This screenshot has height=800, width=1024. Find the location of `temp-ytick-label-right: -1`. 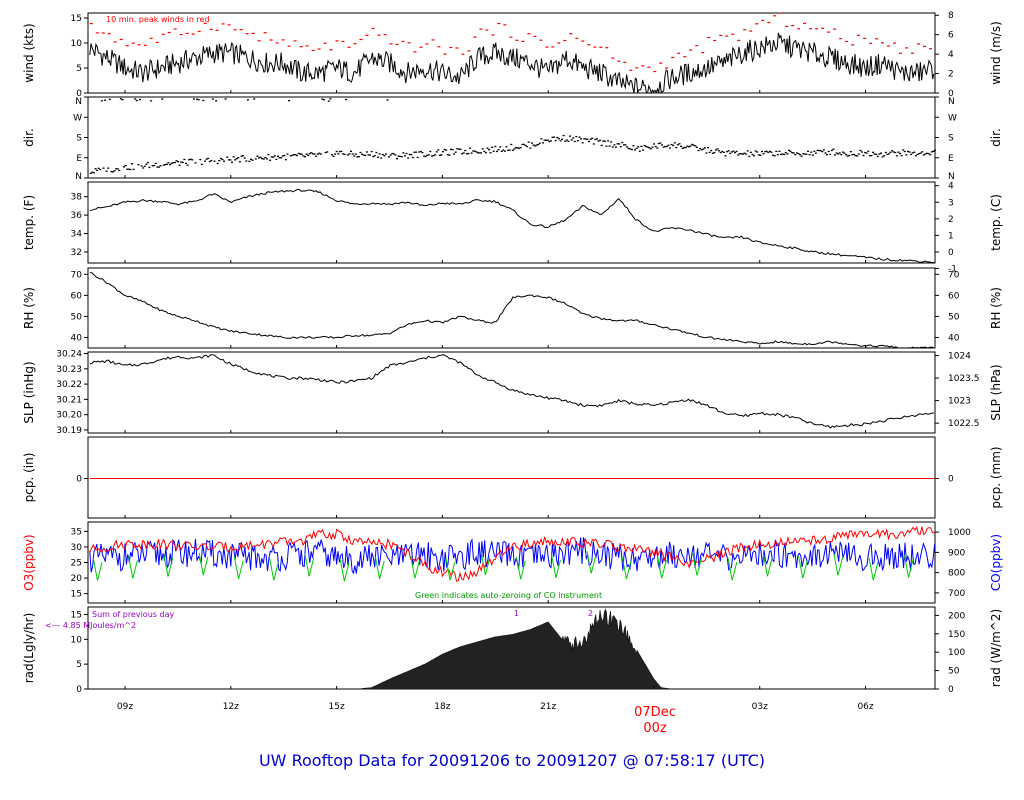

temp-ytick-label-right: -1 is located at coordinates (952, 270).